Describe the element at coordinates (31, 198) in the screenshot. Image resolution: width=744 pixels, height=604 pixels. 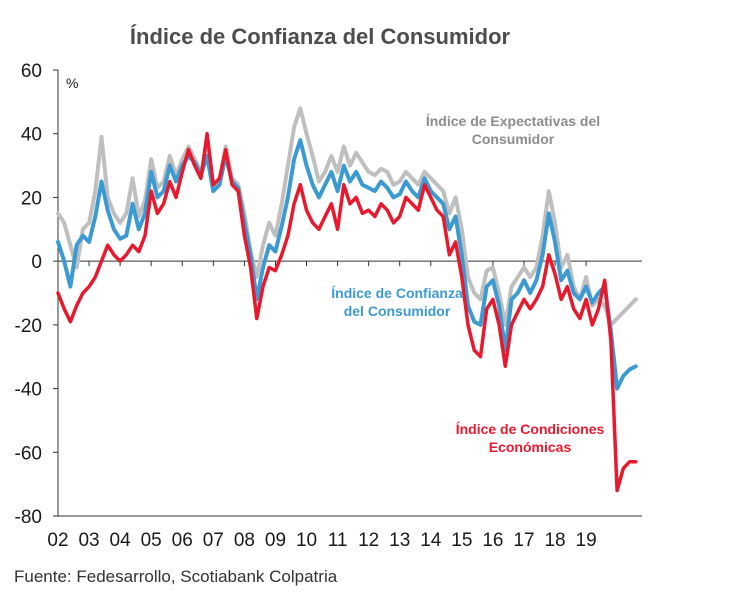
I see `y-tick-label: 20` at that location.